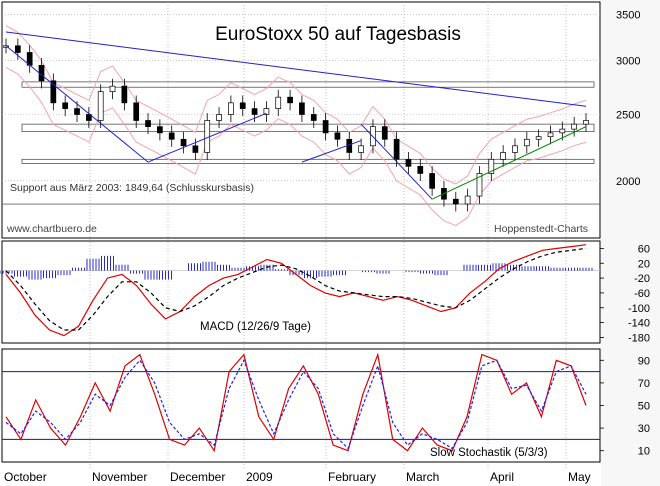  I want to click on month-label: April, so click(502, 477).